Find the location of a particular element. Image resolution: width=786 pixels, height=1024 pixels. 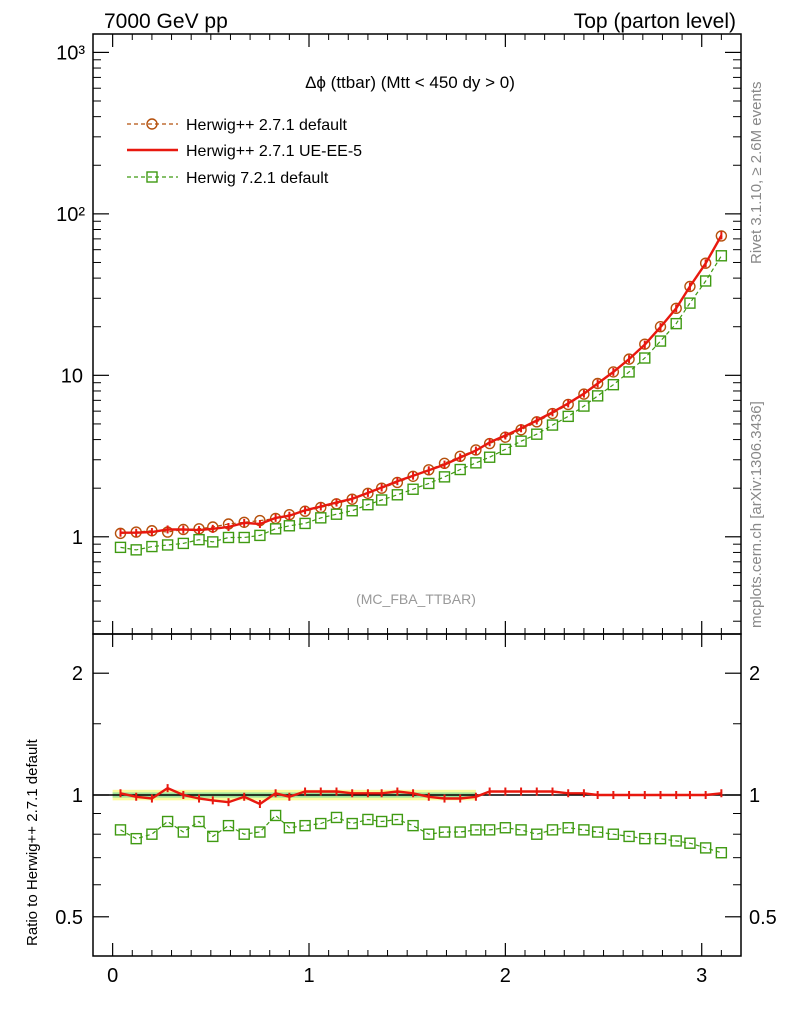

x-tick-label: 3 is located at coordinates (701, 976).